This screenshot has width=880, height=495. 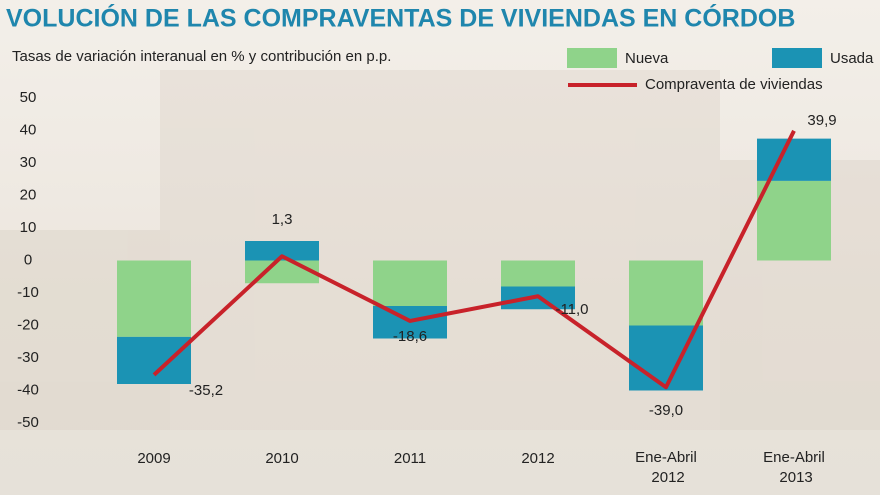 I want to click on x-tick-label: 2011, so click(x=410, y=458).